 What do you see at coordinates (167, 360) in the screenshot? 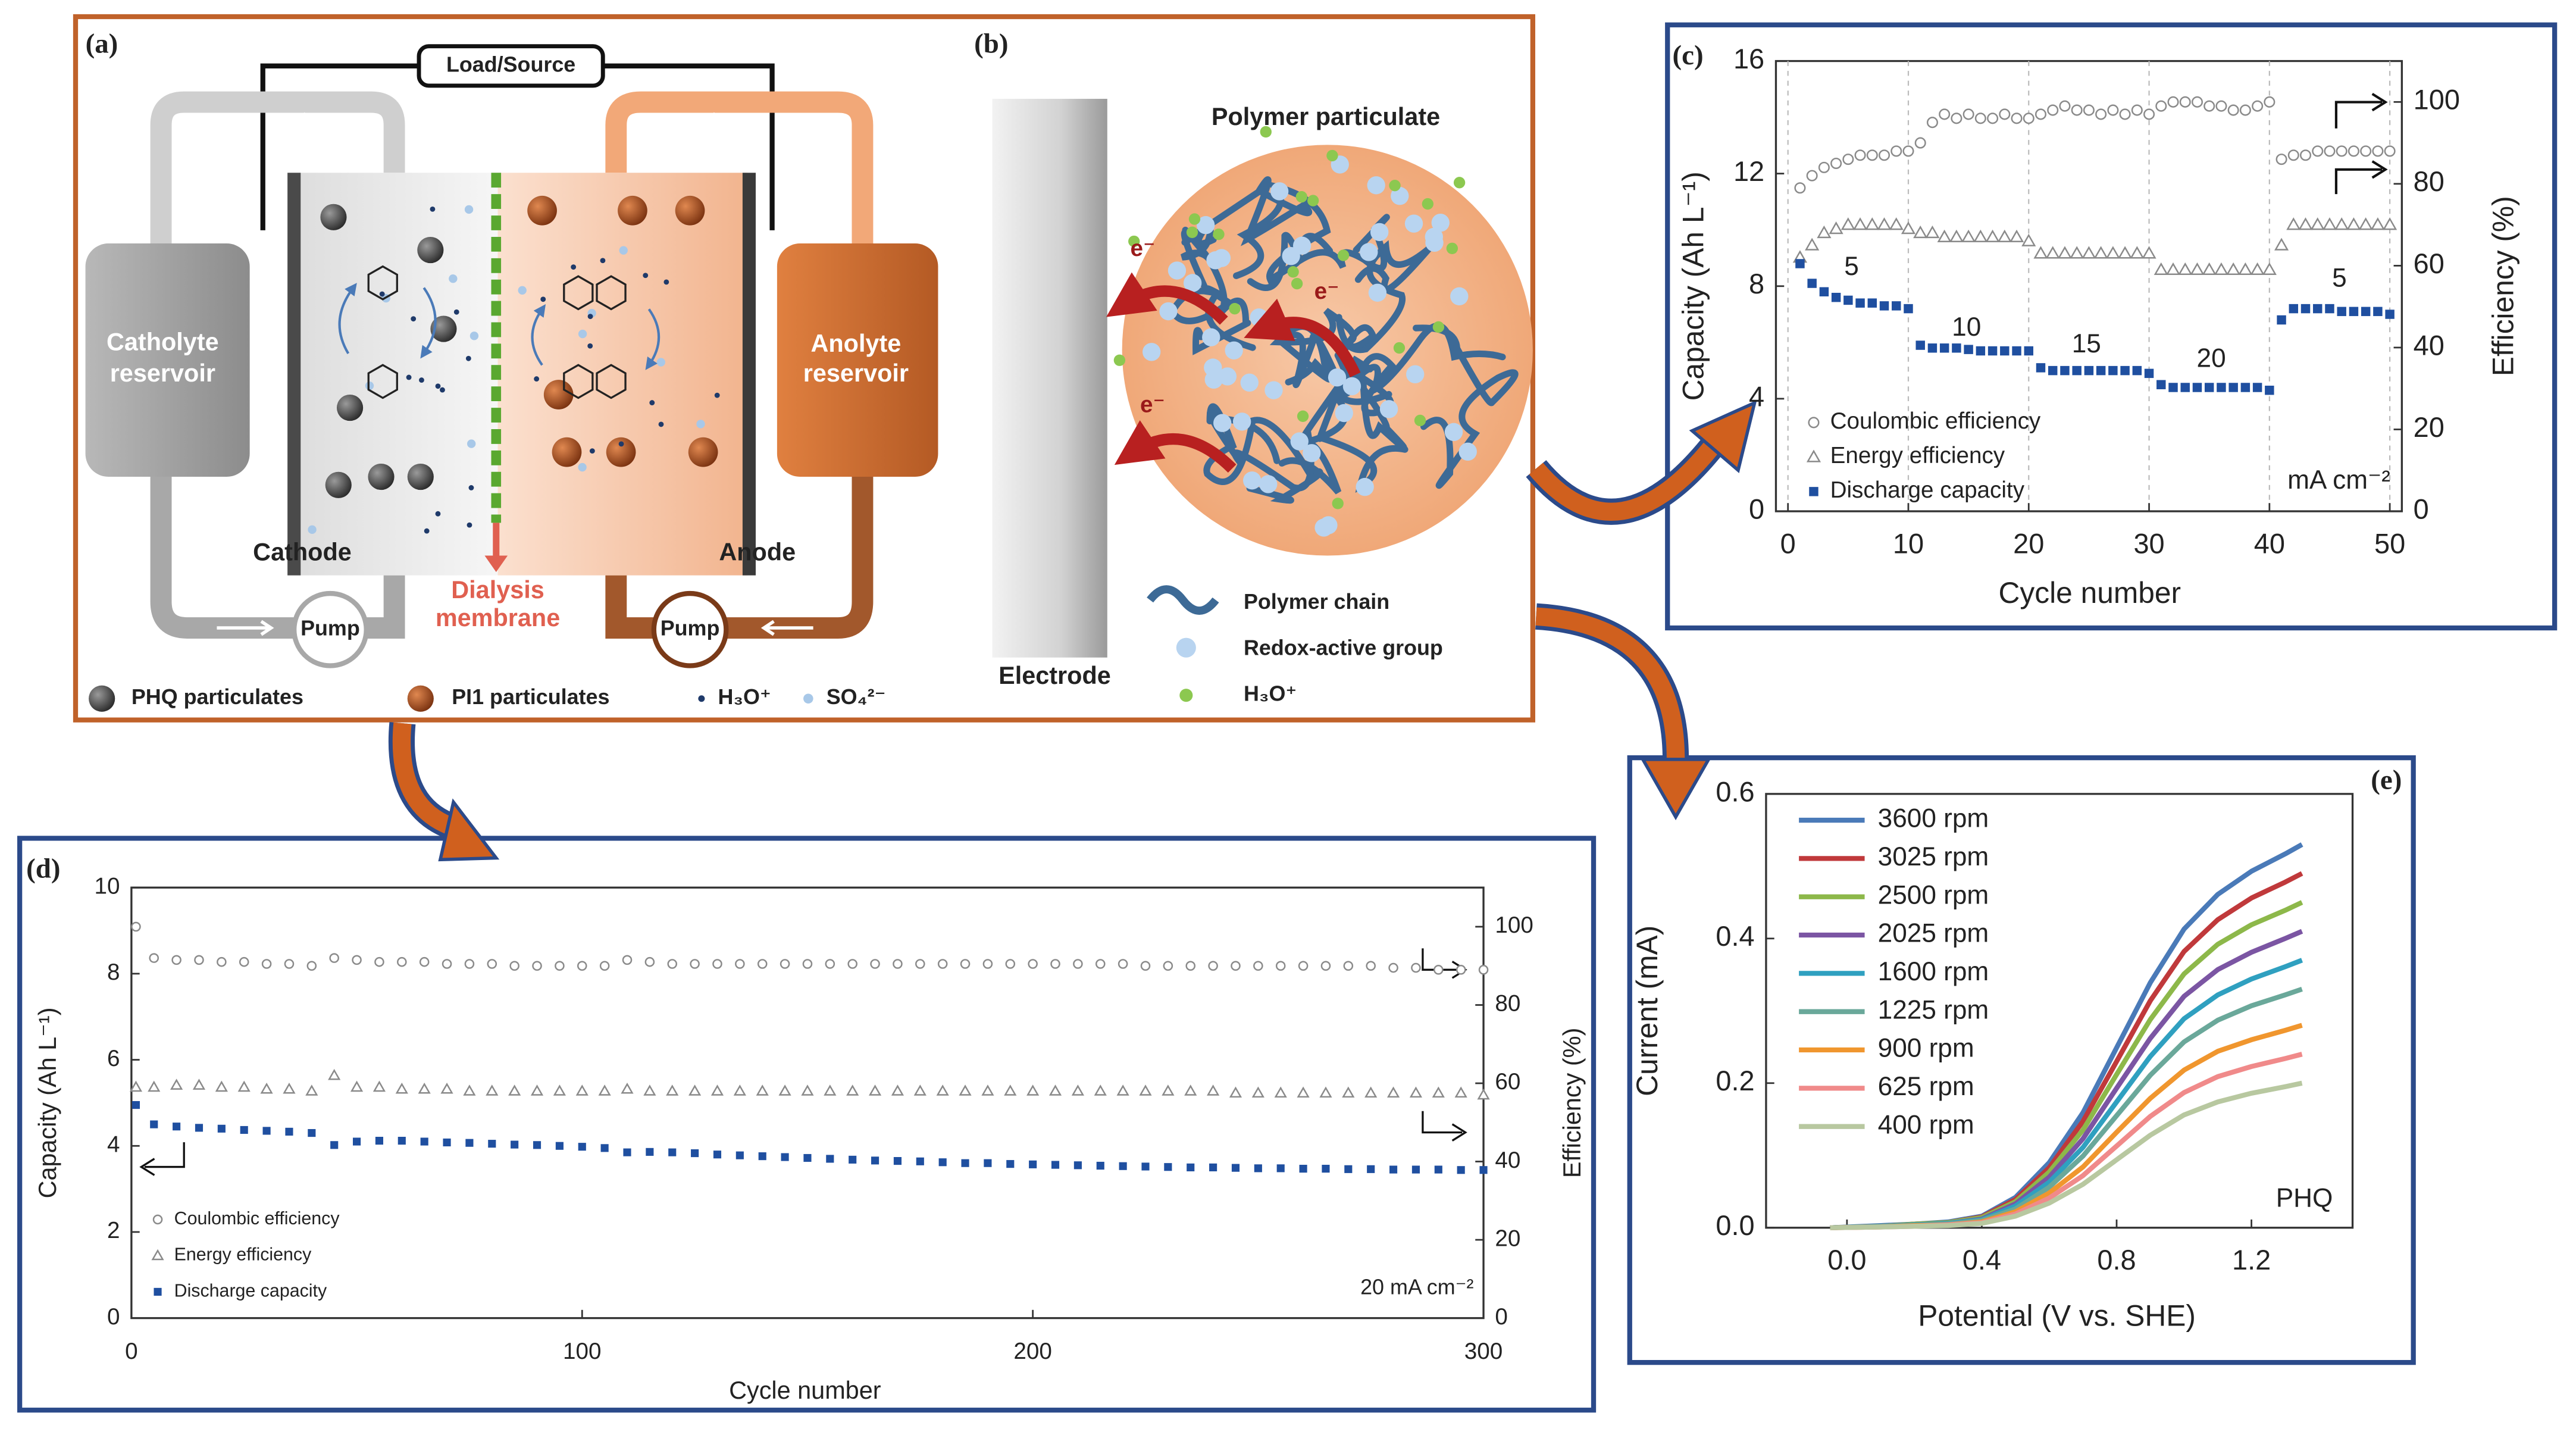
I see `catholyte-reservoir` at bounding box center [167, 360].